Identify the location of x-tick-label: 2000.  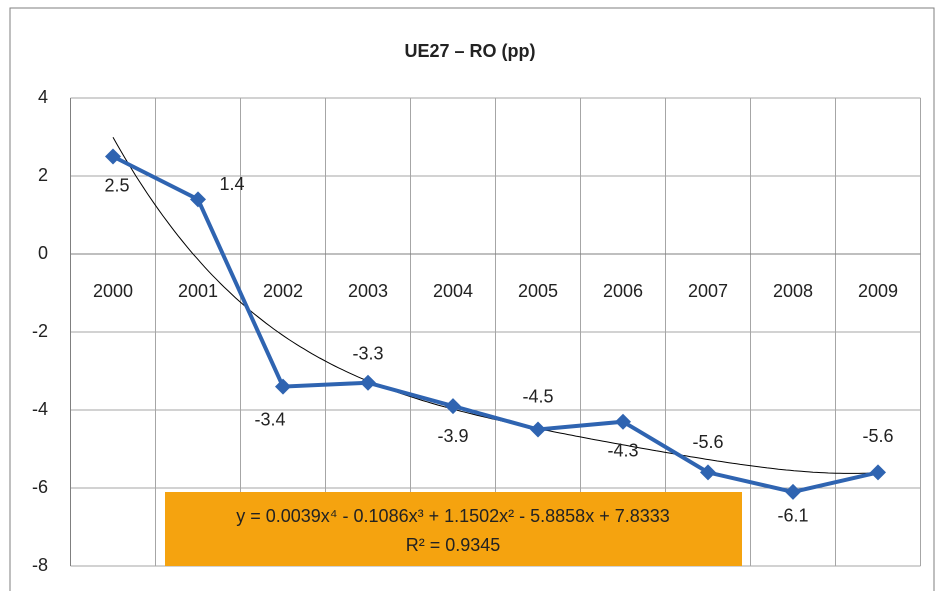
(113, 291).